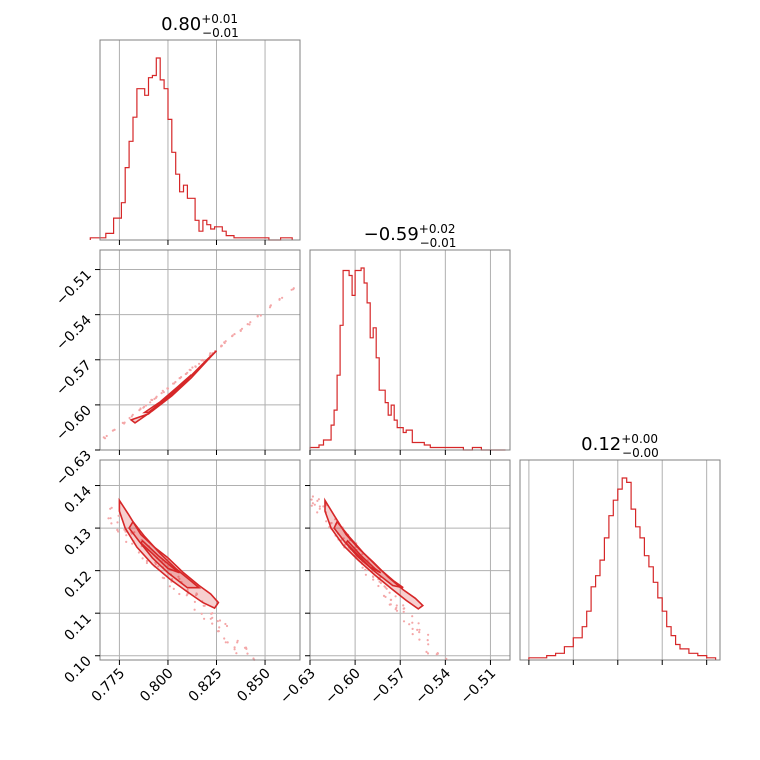 The width and height of the screenshot is (760, 760). Describe the element at coordinates (200, 26) in the screenshot. I see `histogram-p0-title: 0.80+0.01 −0.01` at that location.